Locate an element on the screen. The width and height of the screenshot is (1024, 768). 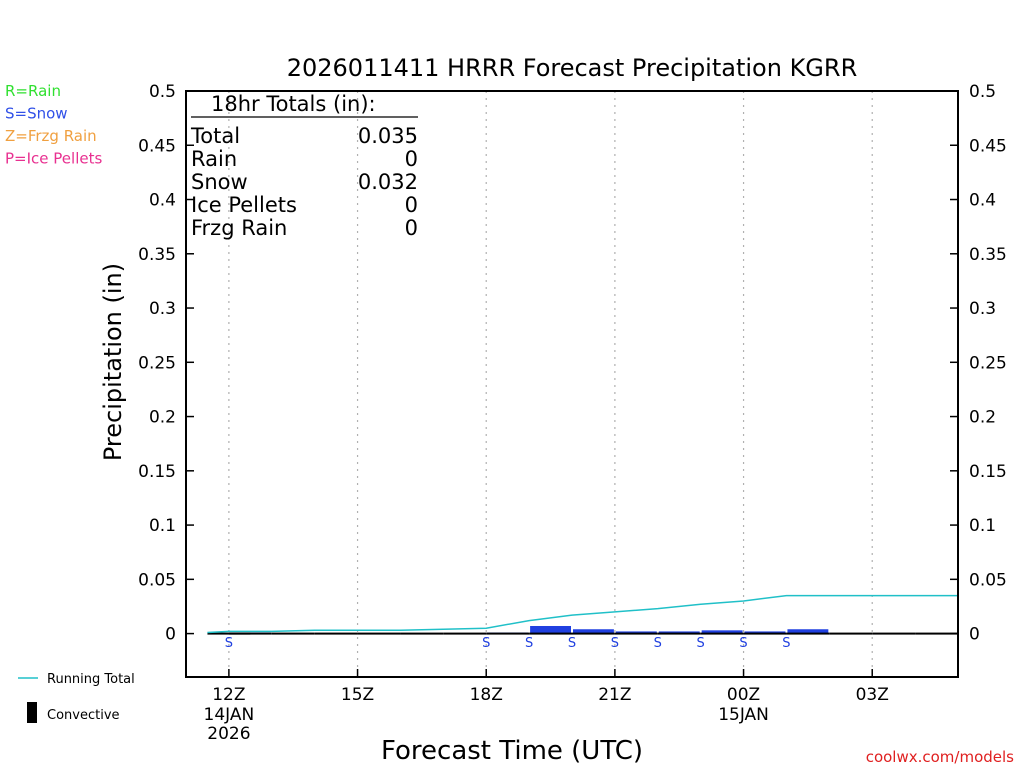
x-tick-label: 03Z is located at coordinates (872, 695).